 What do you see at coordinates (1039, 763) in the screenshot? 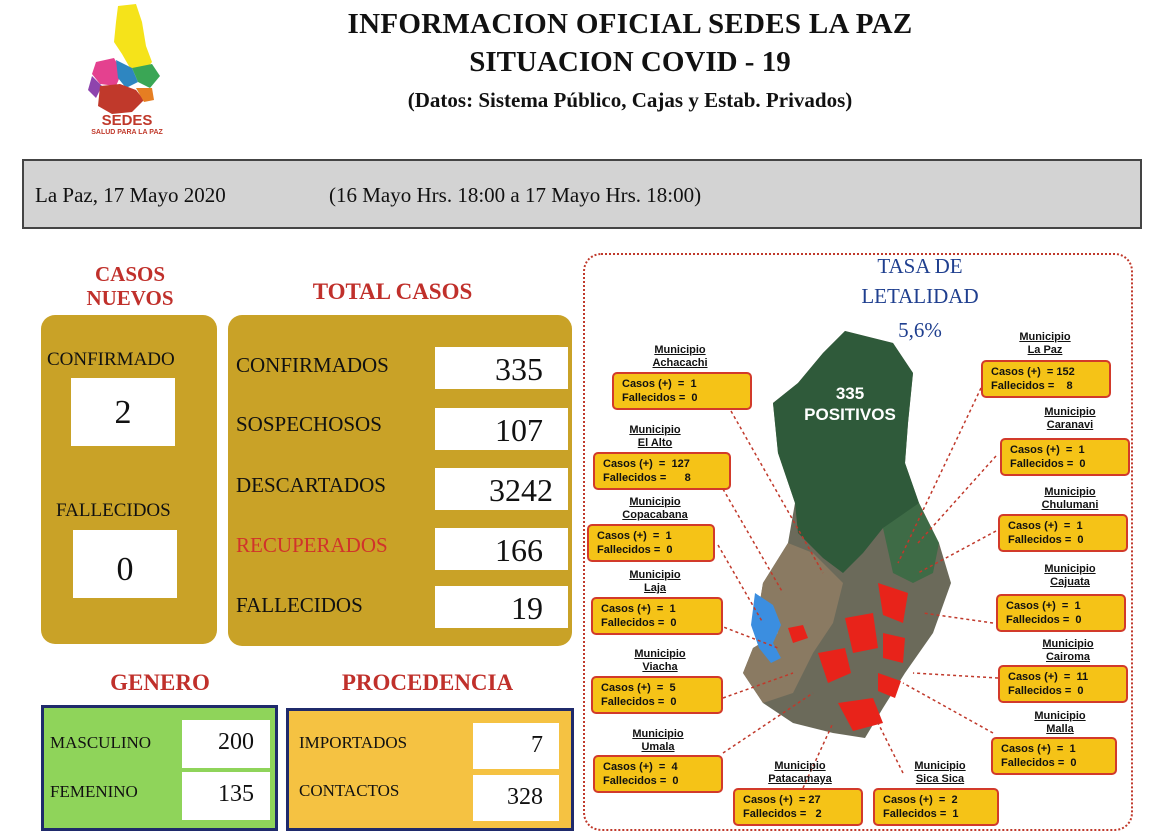
I see `municipio-malla-fallecidos: Fallecidos = 0` at bounding box center [1039, 763].